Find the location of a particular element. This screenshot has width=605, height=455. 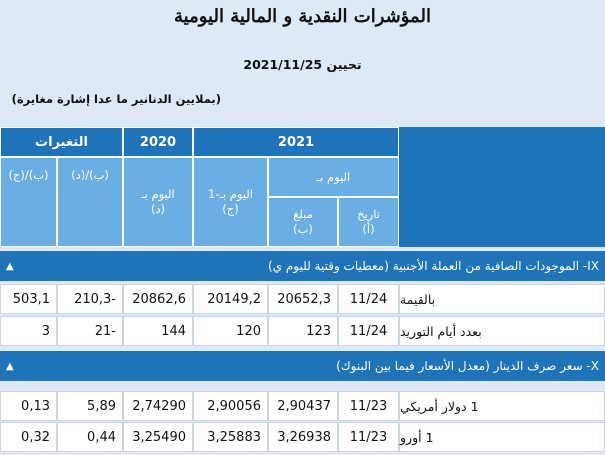

update-date: تحيين 2021/11/25 is located at coordinates (302, 64).